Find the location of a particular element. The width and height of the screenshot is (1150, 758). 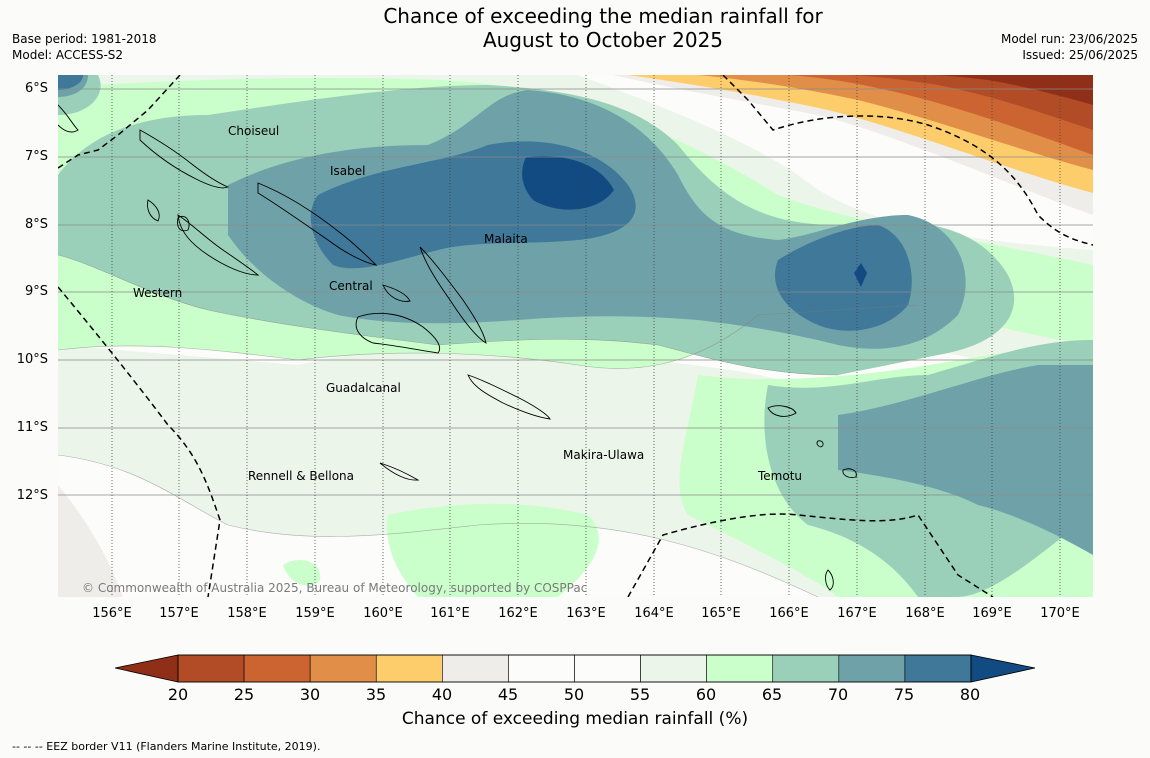

colorbar-tick-25: 25 is located at coordinates (244, 694).